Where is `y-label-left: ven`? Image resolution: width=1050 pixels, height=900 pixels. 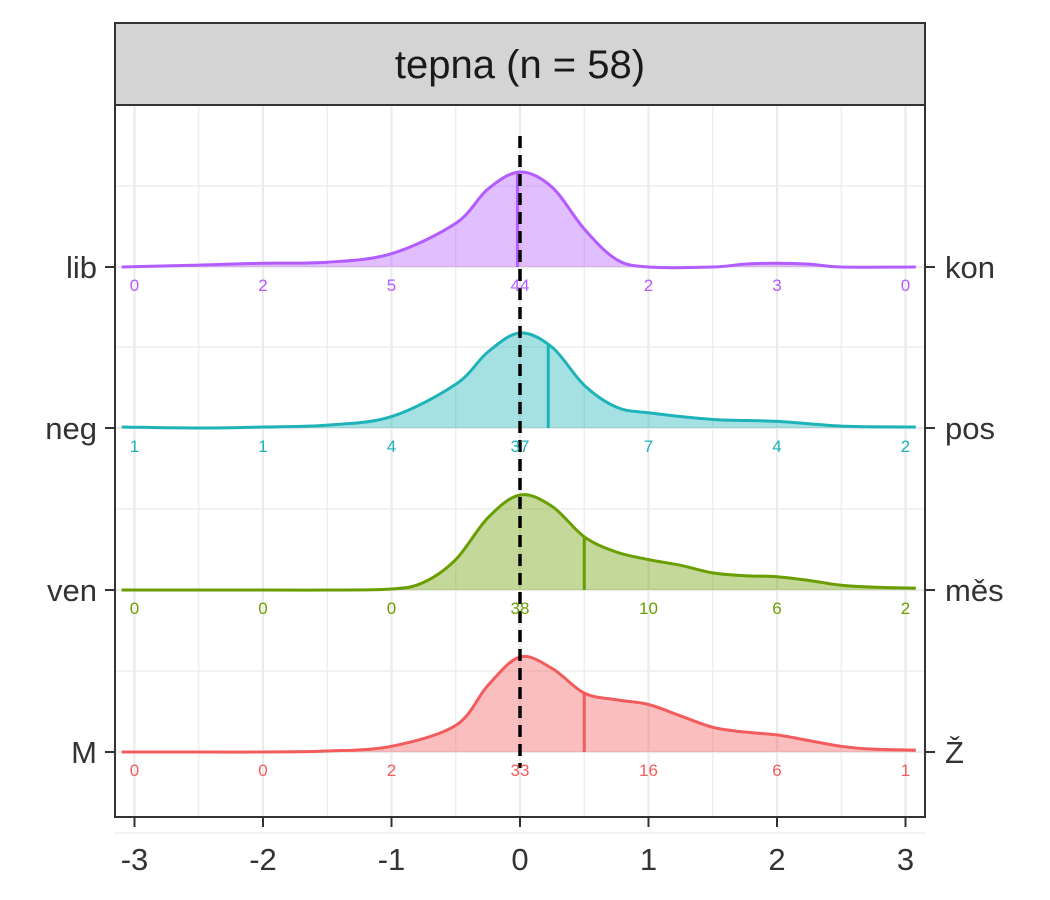
y-label-left: ven is located at coordinates (72, 590).